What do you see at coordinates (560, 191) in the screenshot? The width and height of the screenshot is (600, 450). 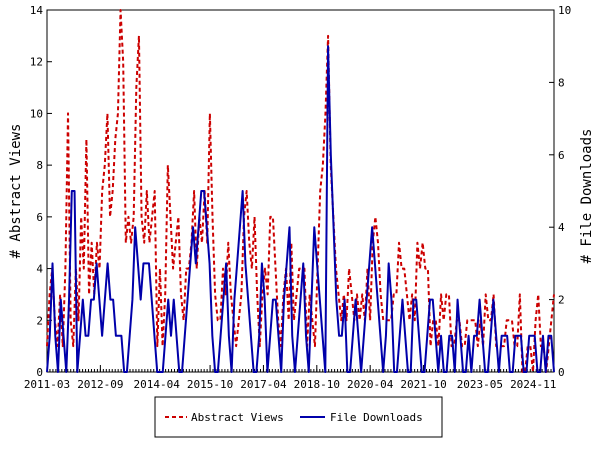 I see `y2-axis-ticks: 0 2 4 6 8 10` at bounding box center [560, 191].